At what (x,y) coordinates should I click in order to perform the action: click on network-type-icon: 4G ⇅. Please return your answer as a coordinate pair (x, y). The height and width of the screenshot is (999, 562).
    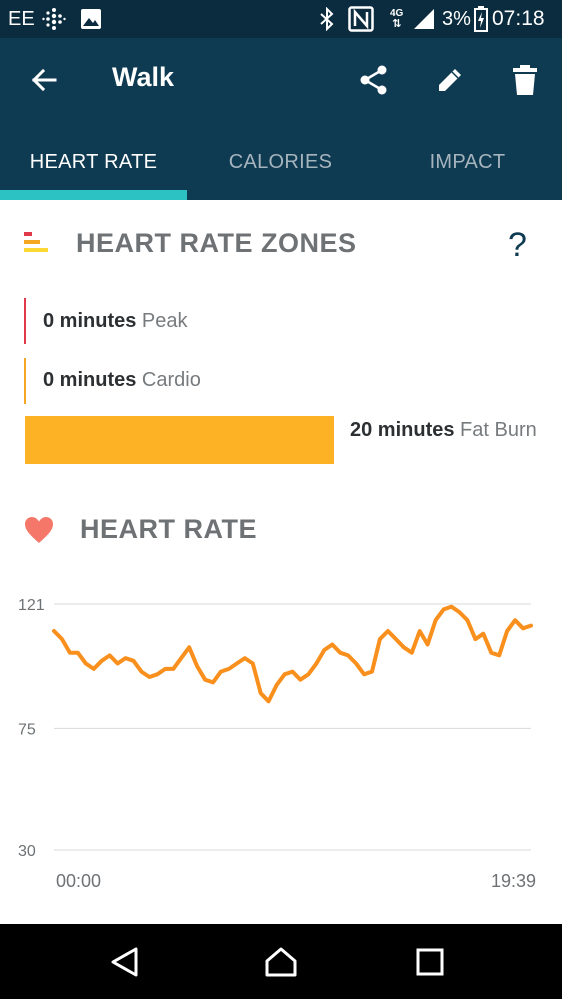
    Looking at the image, I should click on (397, 19).